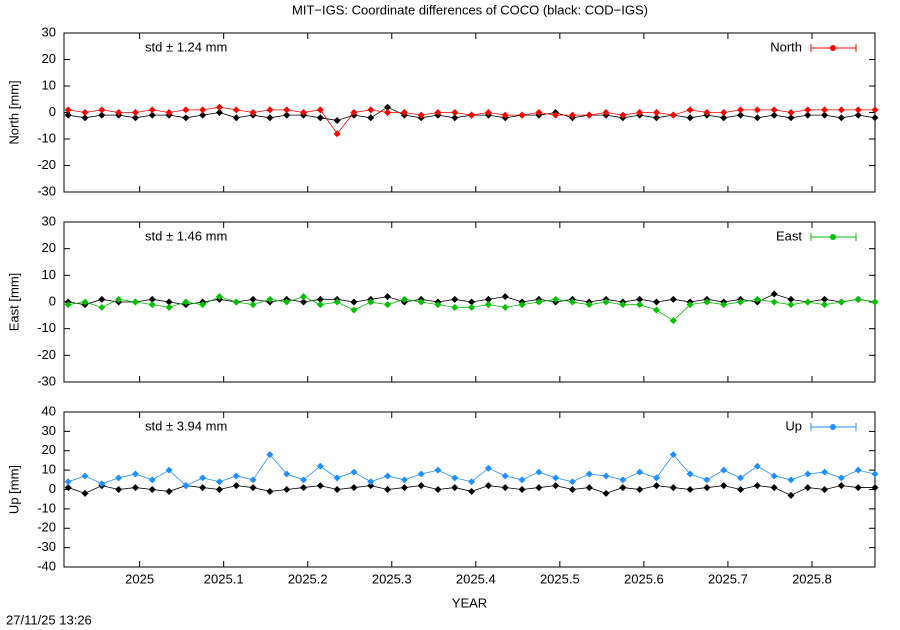 The image size is (900, 630). What do you see at coordinates (46, 137) in the screenshot?
I see `y-tick-label: -10` at bounding box center [46, 137].